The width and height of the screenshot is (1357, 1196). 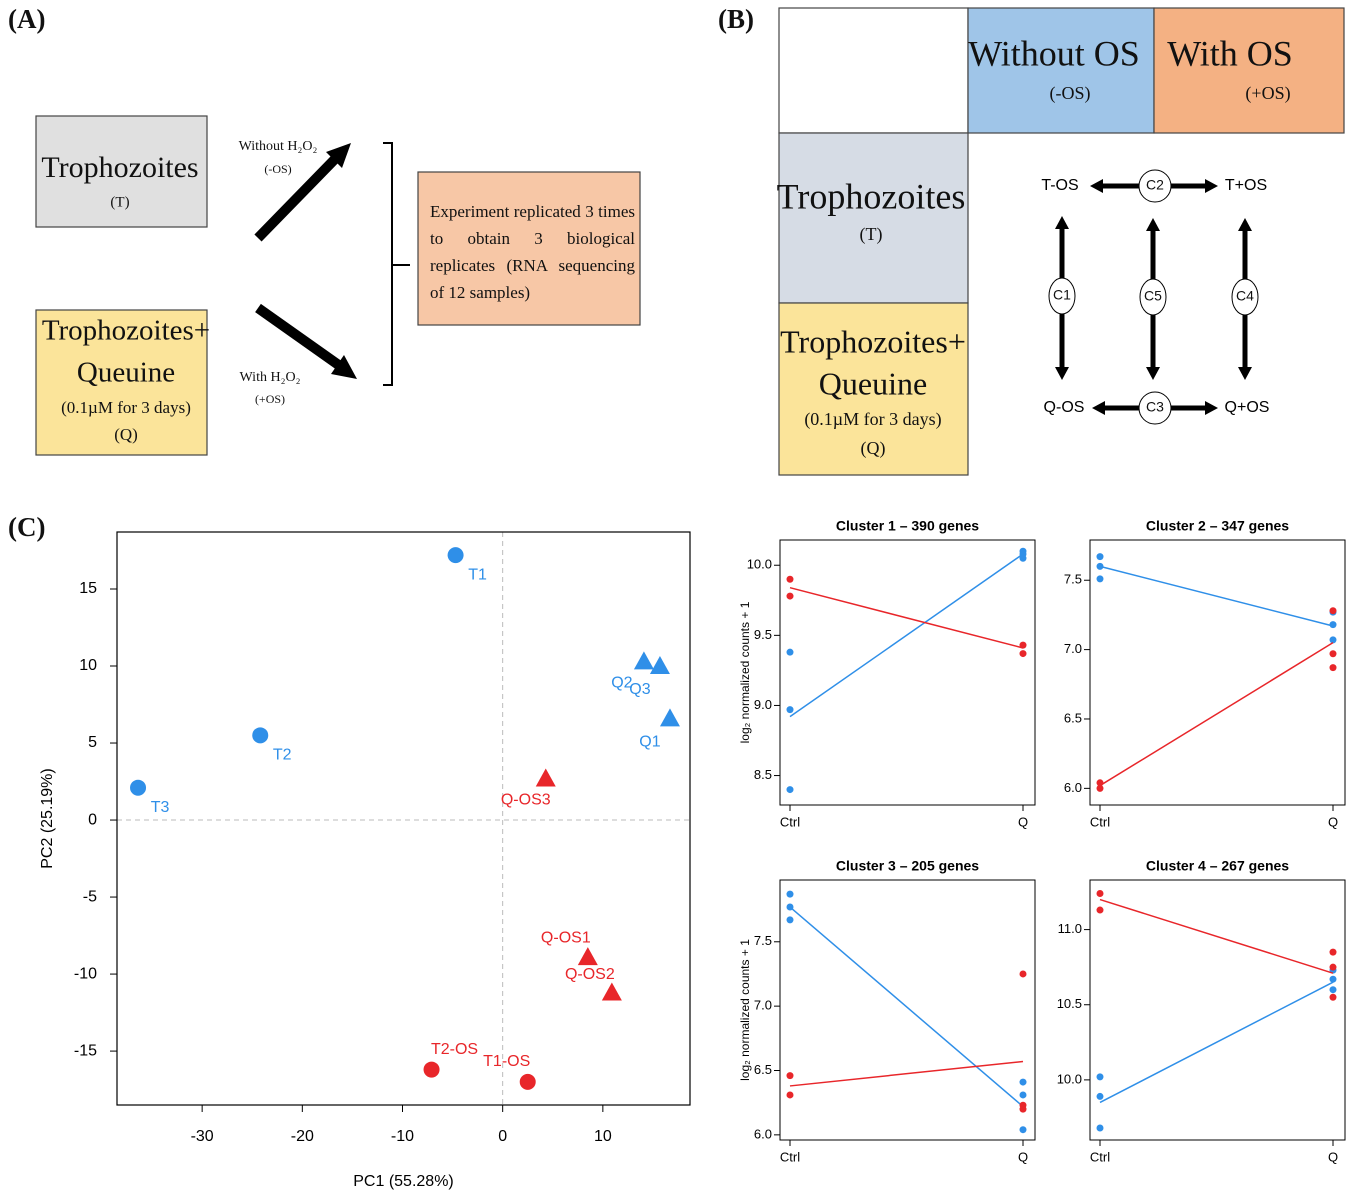 What do you see at coordinates (873, 218) in the screenshot?
I see `cell-trophozoites` at bounding box center [873, 218].